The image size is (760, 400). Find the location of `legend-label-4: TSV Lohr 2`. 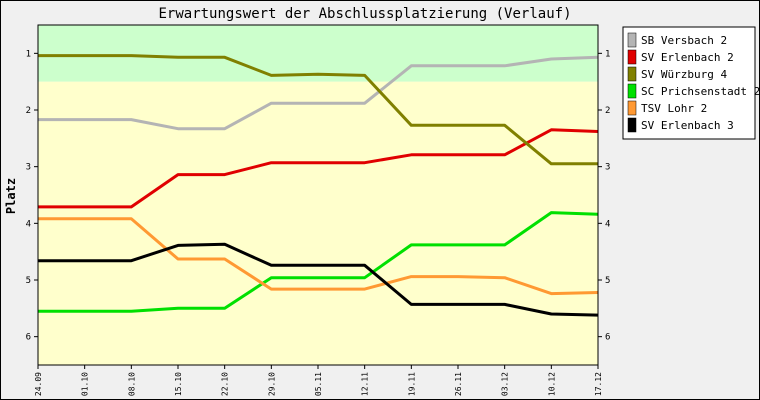

legend-label-4: TSV Lohr 2 is located at coordinates (674, 108).